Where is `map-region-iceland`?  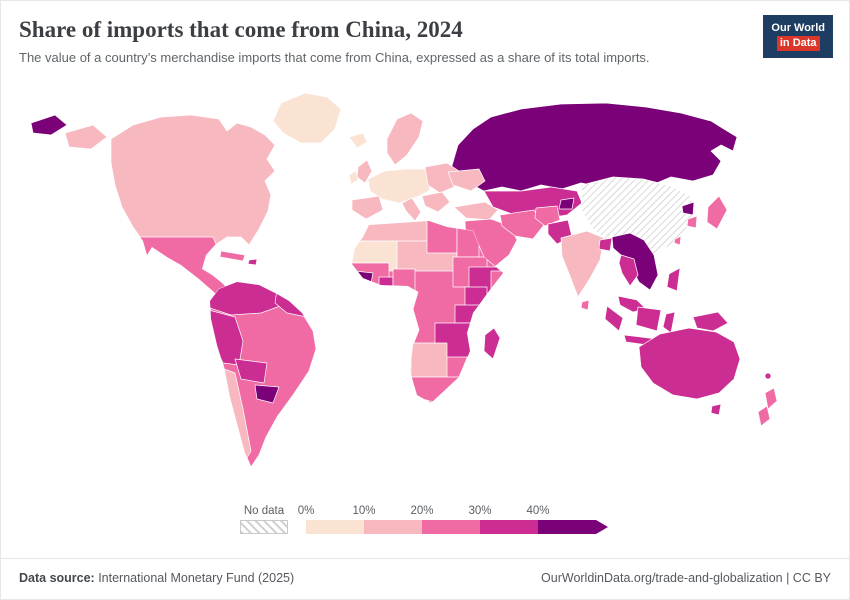 map-region-iceland is located at coordinates (358, 140).